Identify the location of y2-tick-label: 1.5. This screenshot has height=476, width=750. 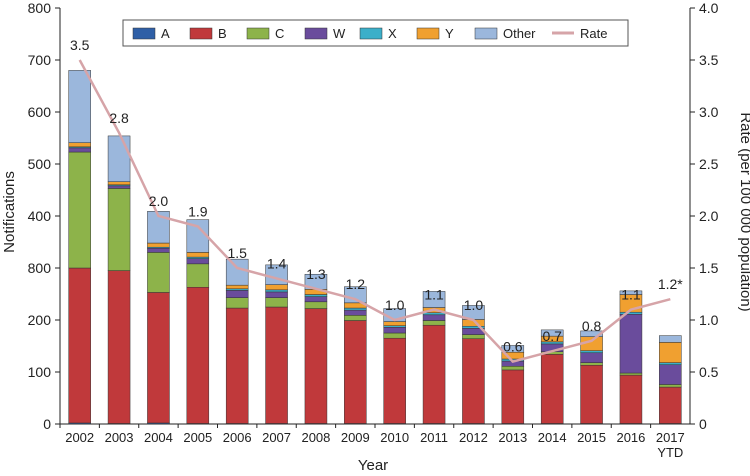
(709, 268).